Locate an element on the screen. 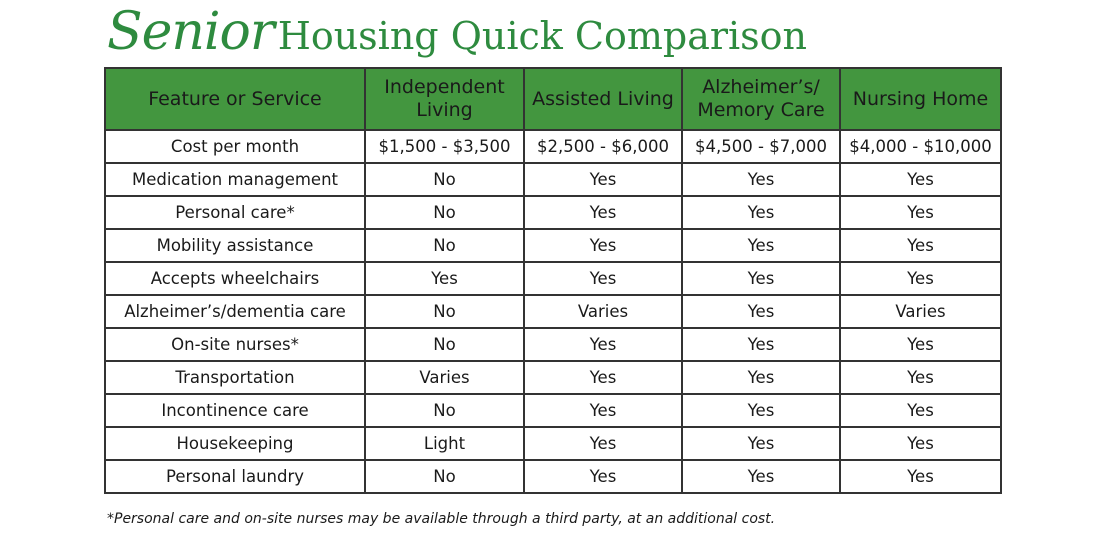  table-row: Personal care* No Yes Yes Yes is located at coordinates (553, 212).